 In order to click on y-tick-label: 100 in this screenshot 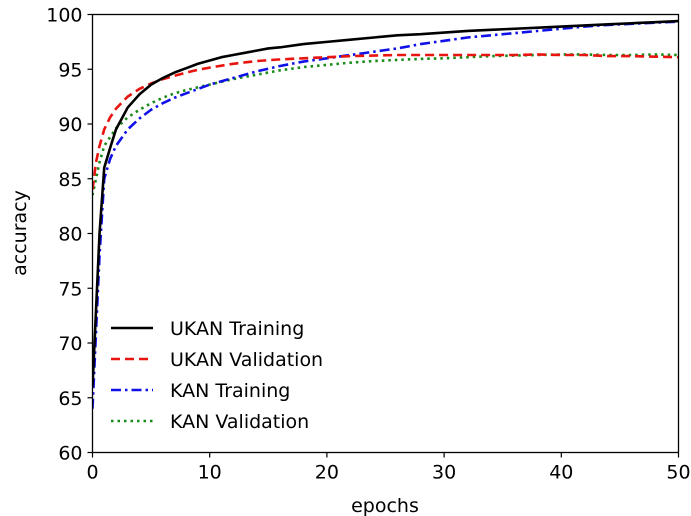, I will do `click(64, 16)`.